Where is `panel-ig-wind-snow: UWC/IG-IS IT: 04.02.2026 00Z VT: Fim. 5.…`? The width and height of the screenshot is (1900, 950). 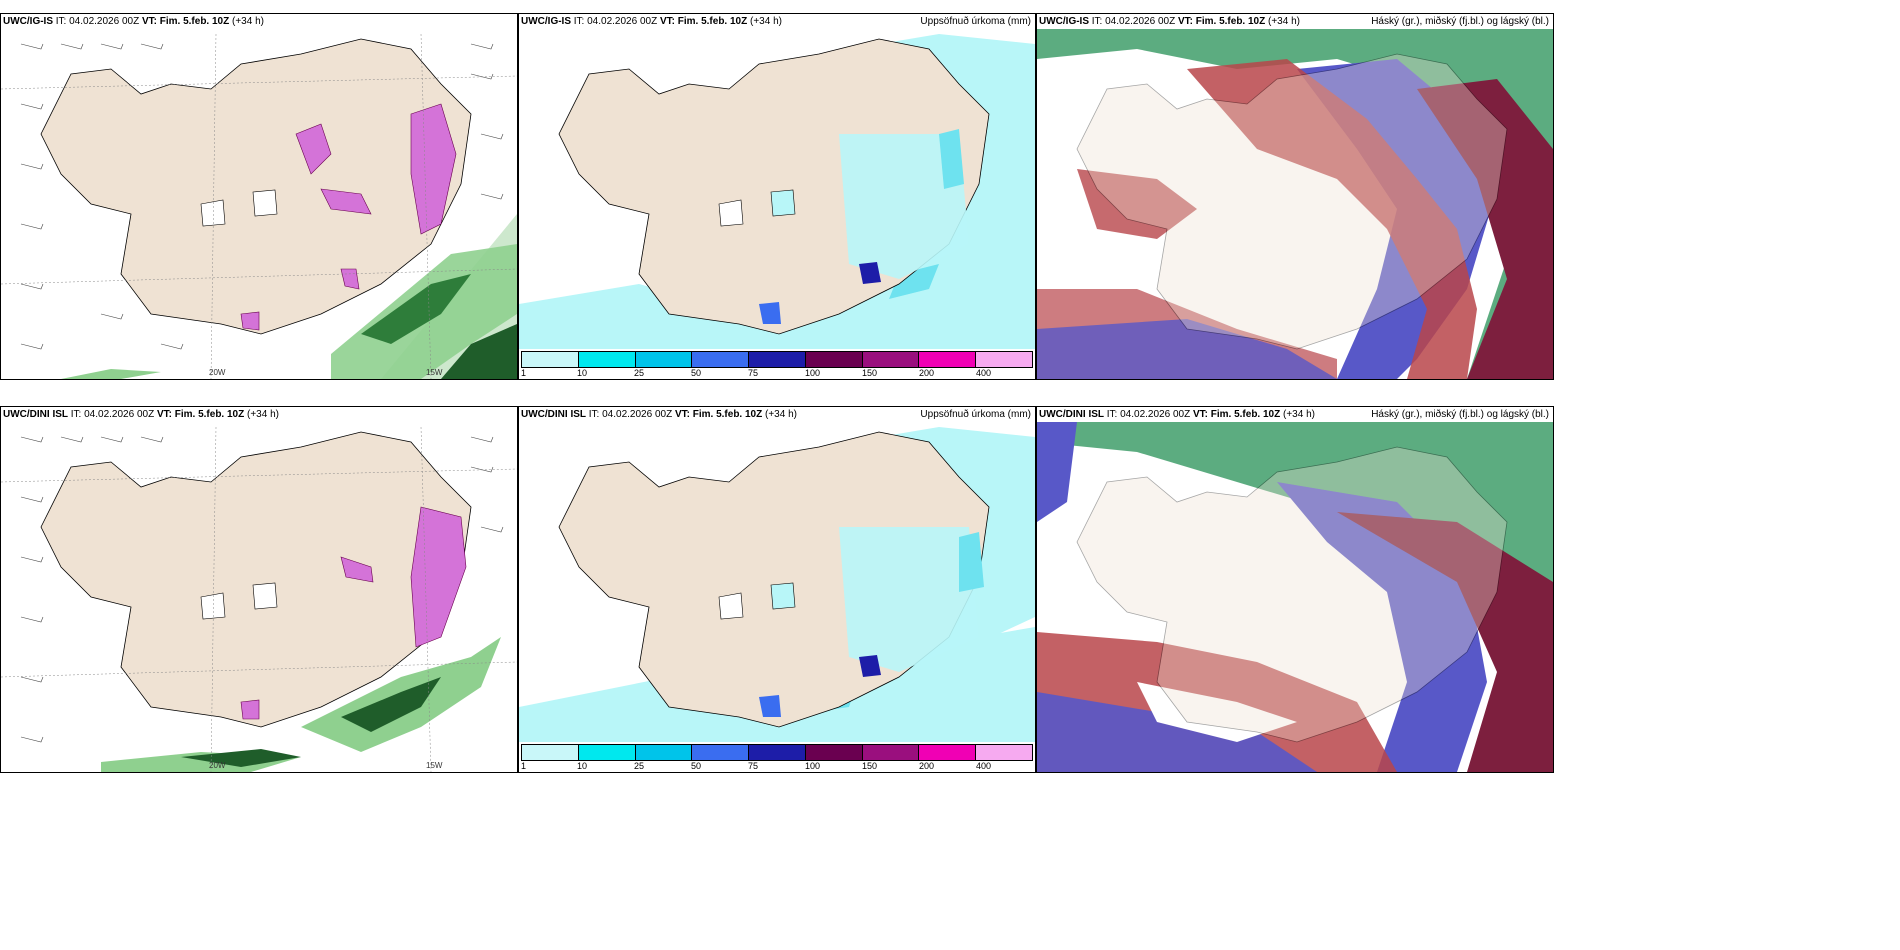
panel-ig-wind-snow: UWC/IG-IS IT: 04.02.2026 00Z VT: Fim. 5.… is located at coordinates (259, 196).